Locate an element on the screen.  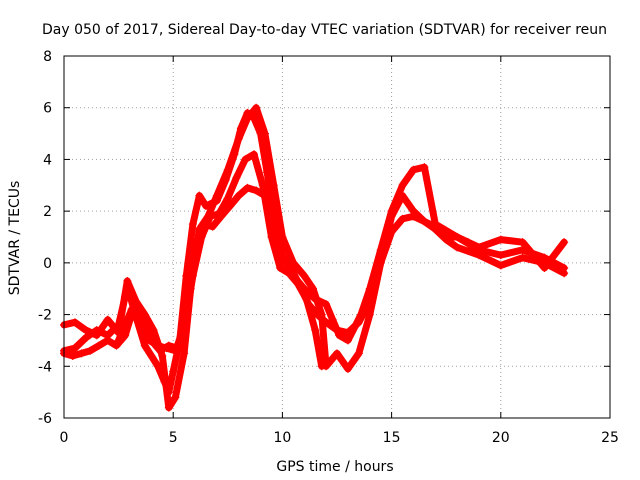
y-tick-label: -6 is located at coordinates (45, 419).